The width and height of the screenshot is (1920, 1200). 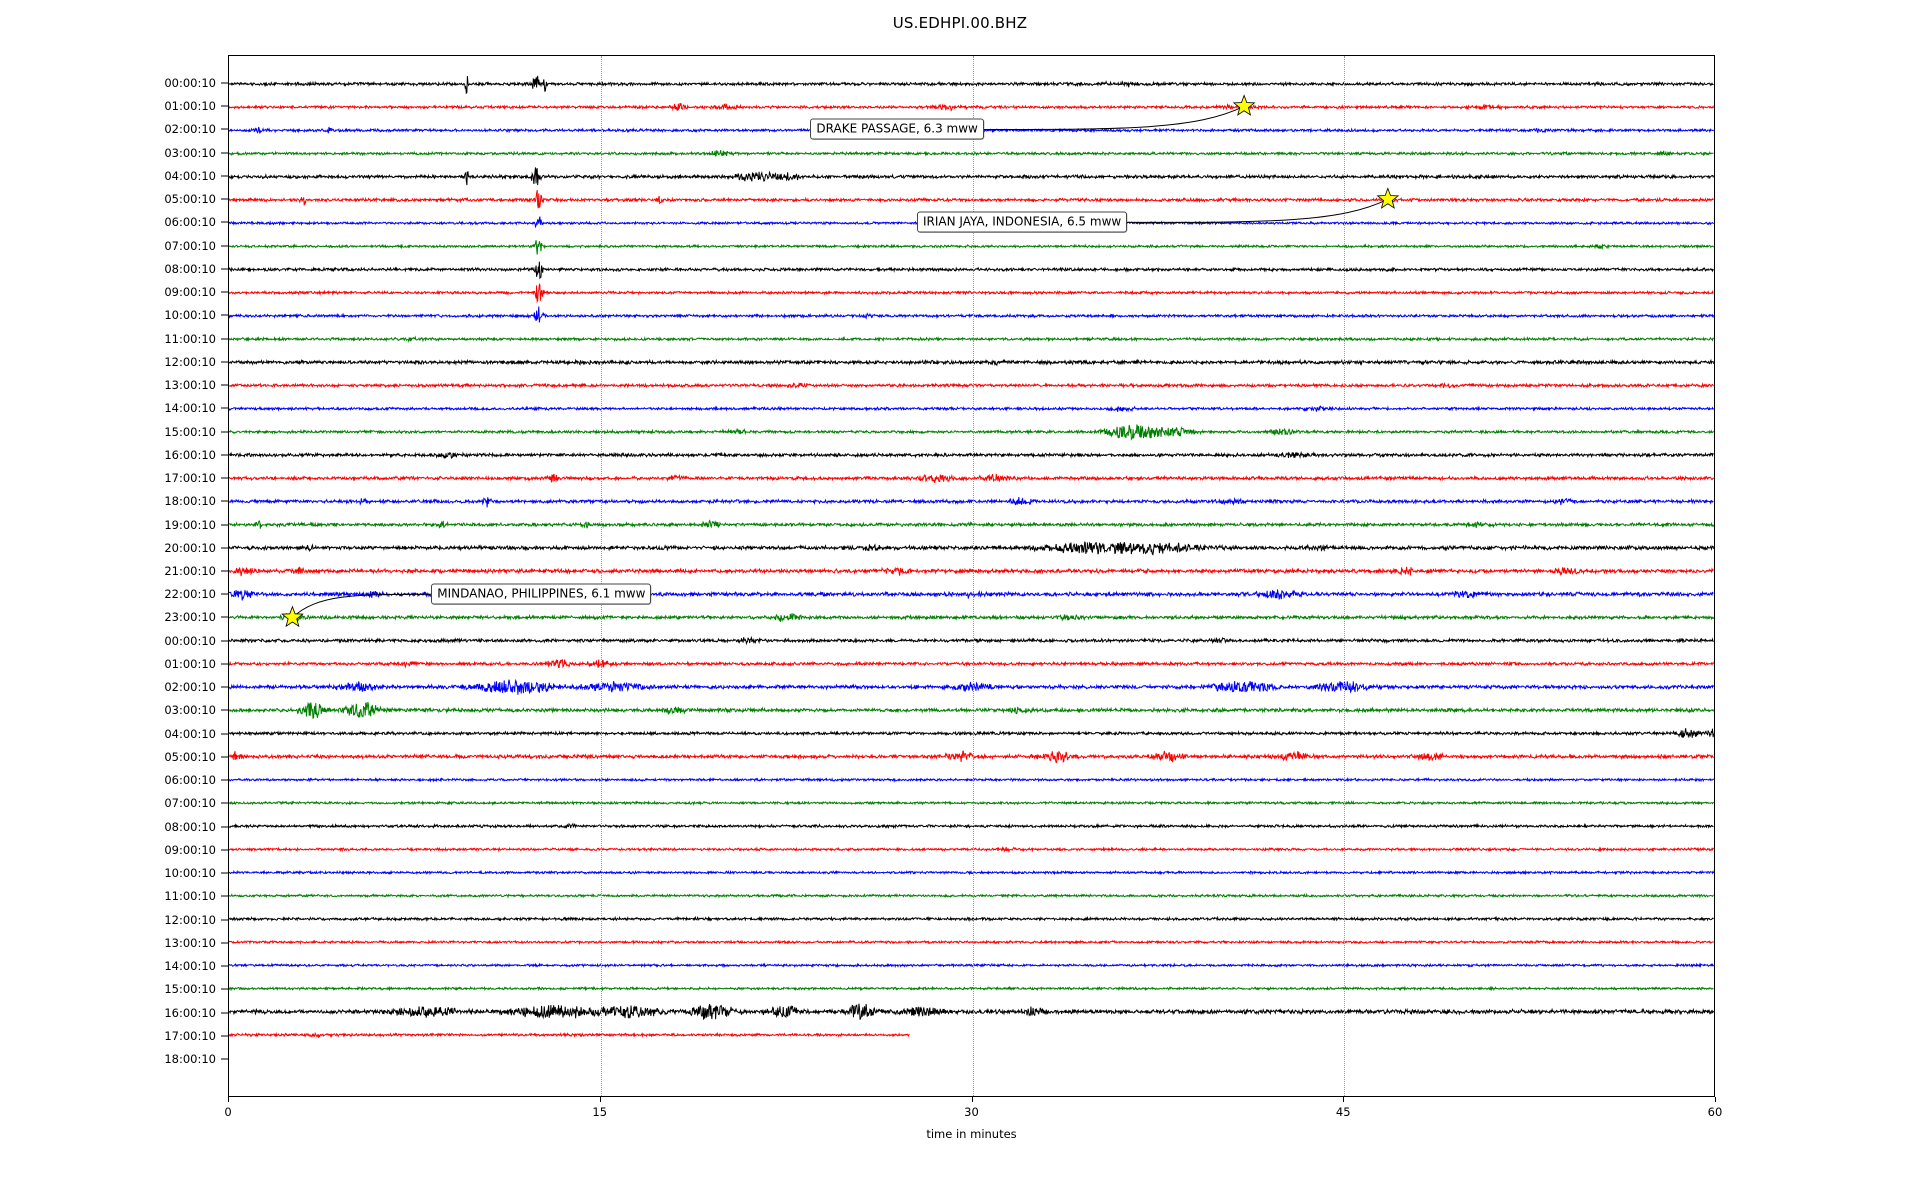 I want to click on y-axis-tick-label: 10:00:10, so click(x=190, y=873).